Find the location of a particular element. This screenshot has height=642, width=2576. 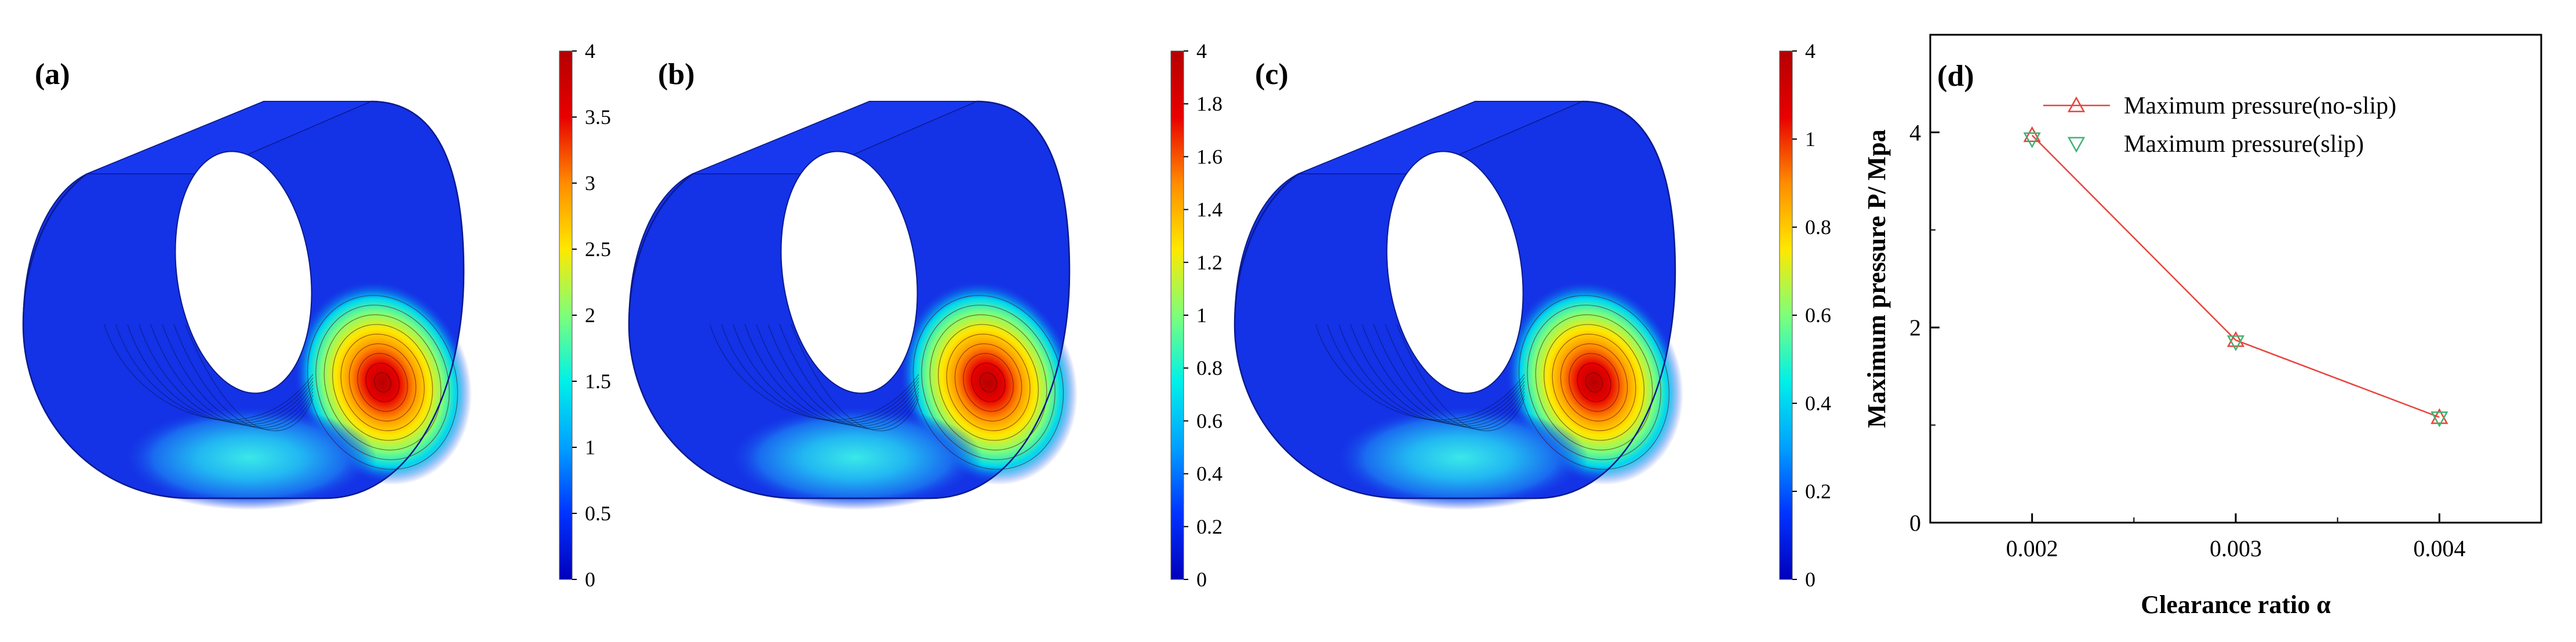

colorbar-tick-label: 3 is located at coordinates (590, 183).